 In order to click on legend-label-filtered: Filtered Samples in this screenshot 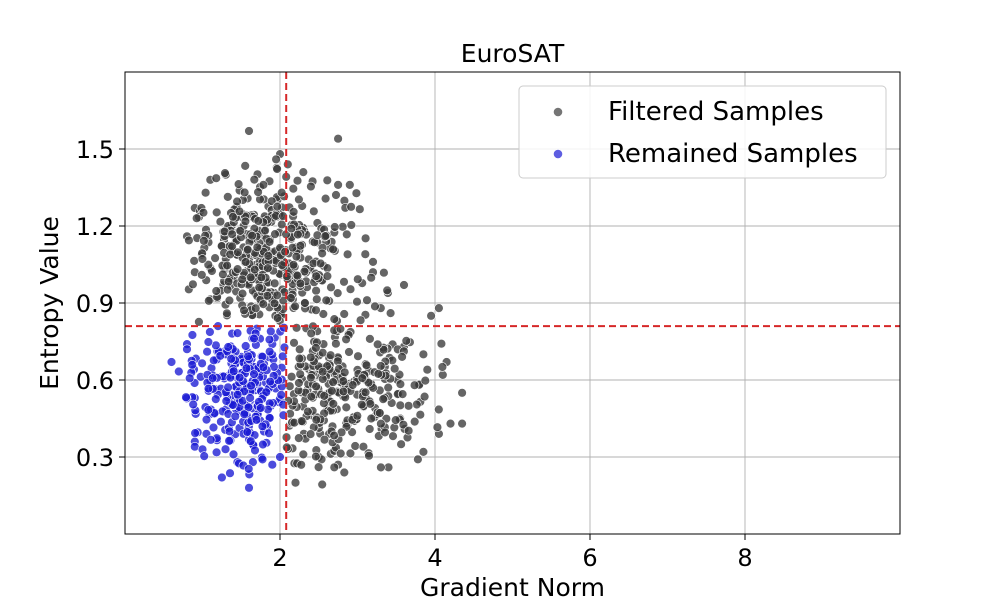, I will do `click(716, 112)`.